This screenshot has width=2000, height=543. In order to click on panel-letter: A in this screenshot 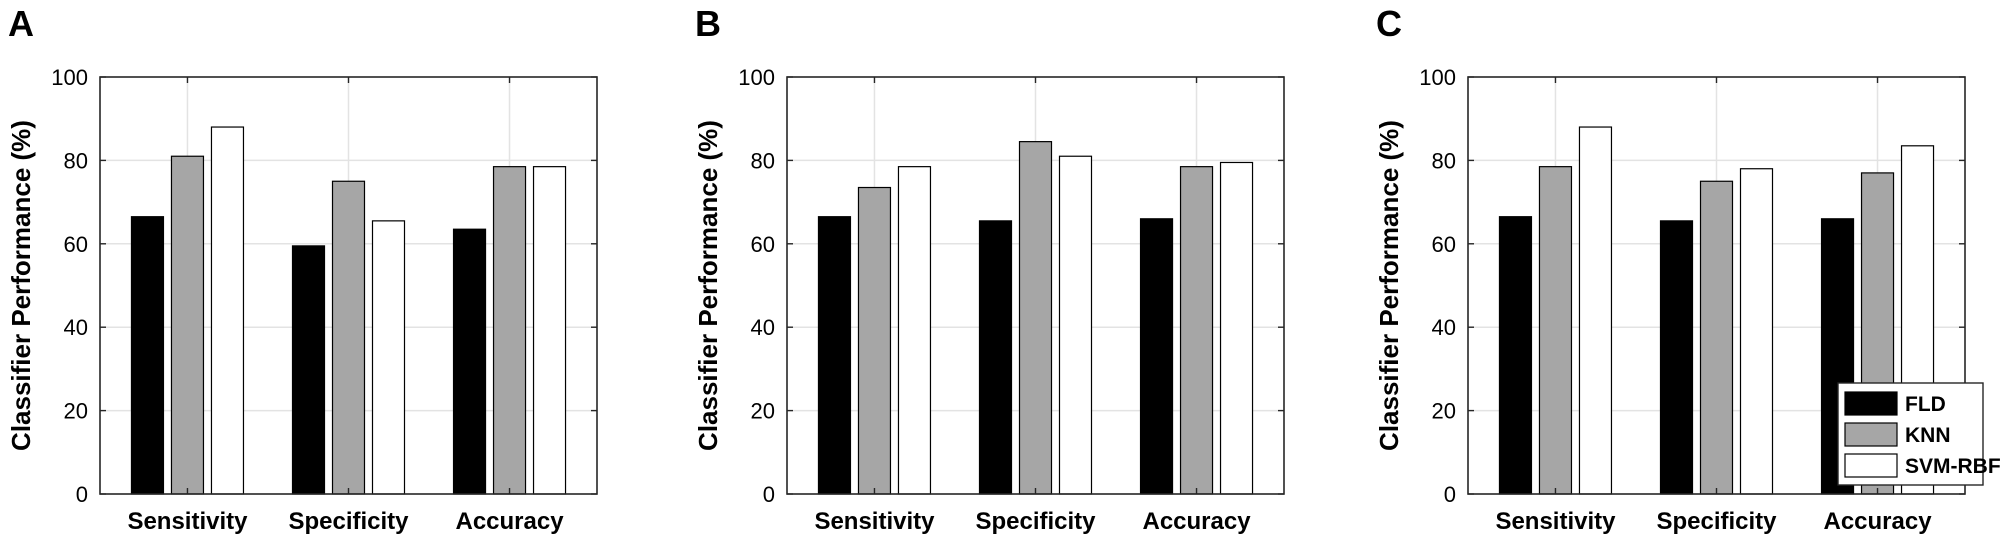, I will do `click(21, 23)`.